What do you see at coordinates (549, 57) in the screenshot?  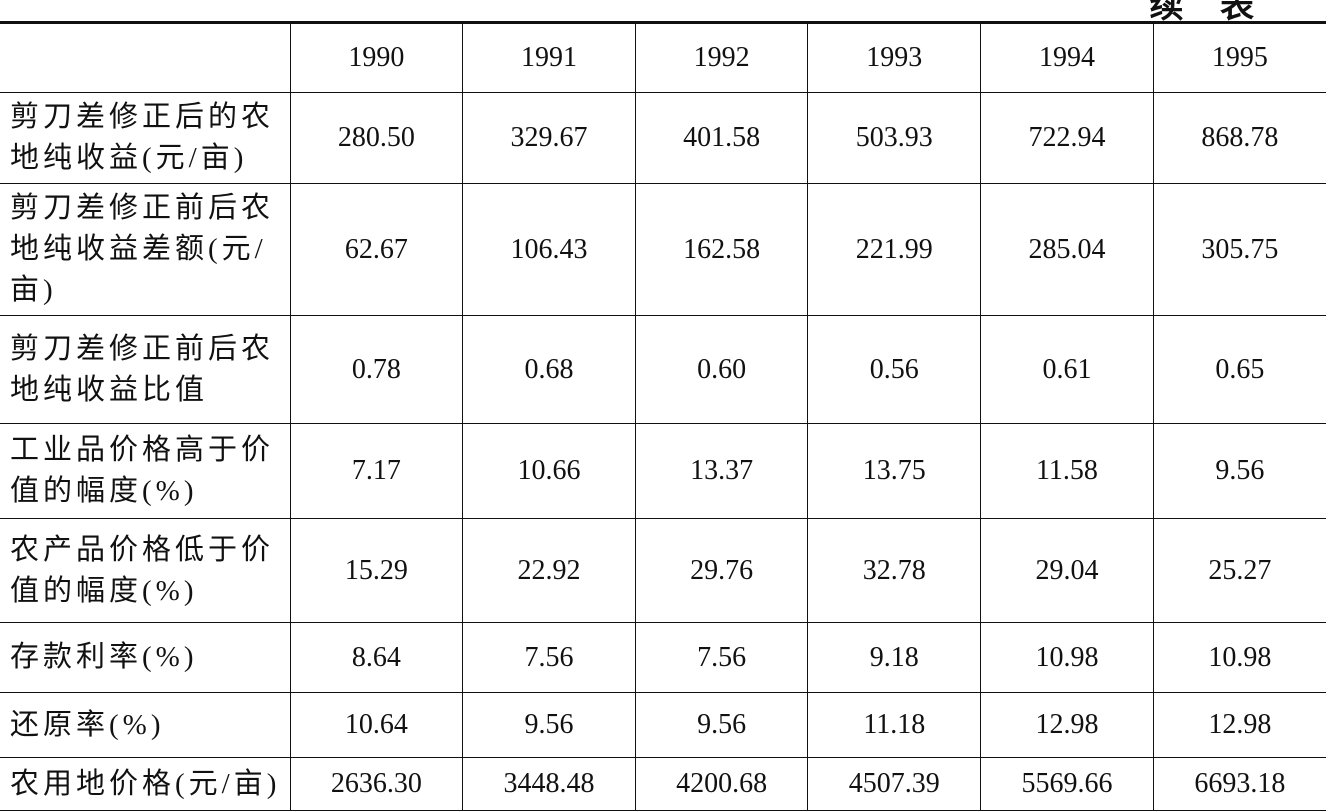 I see `column-header: 1991` at bounding box center [549, 57].